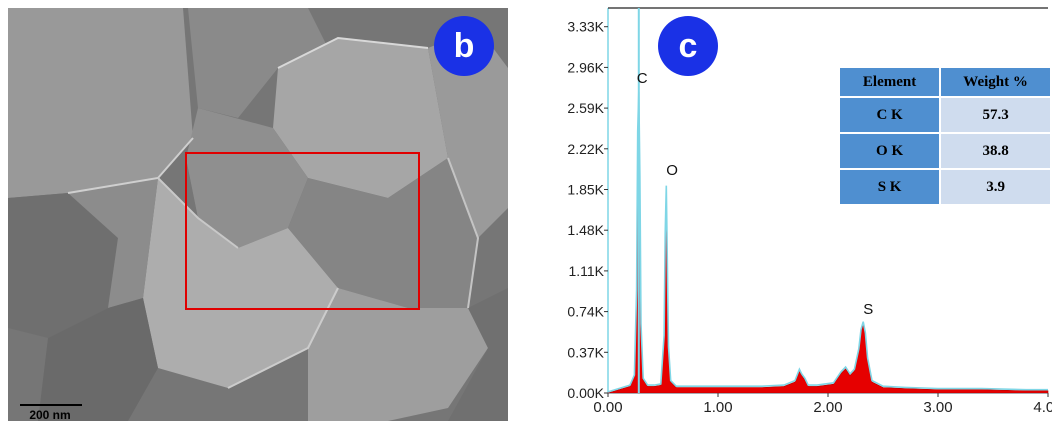 The image size is (1052, 421). What do you see at coordinates (585, 108) in the screenshot?
I see `y-tick-label: 2.59K` at bounding box center [585, 108].